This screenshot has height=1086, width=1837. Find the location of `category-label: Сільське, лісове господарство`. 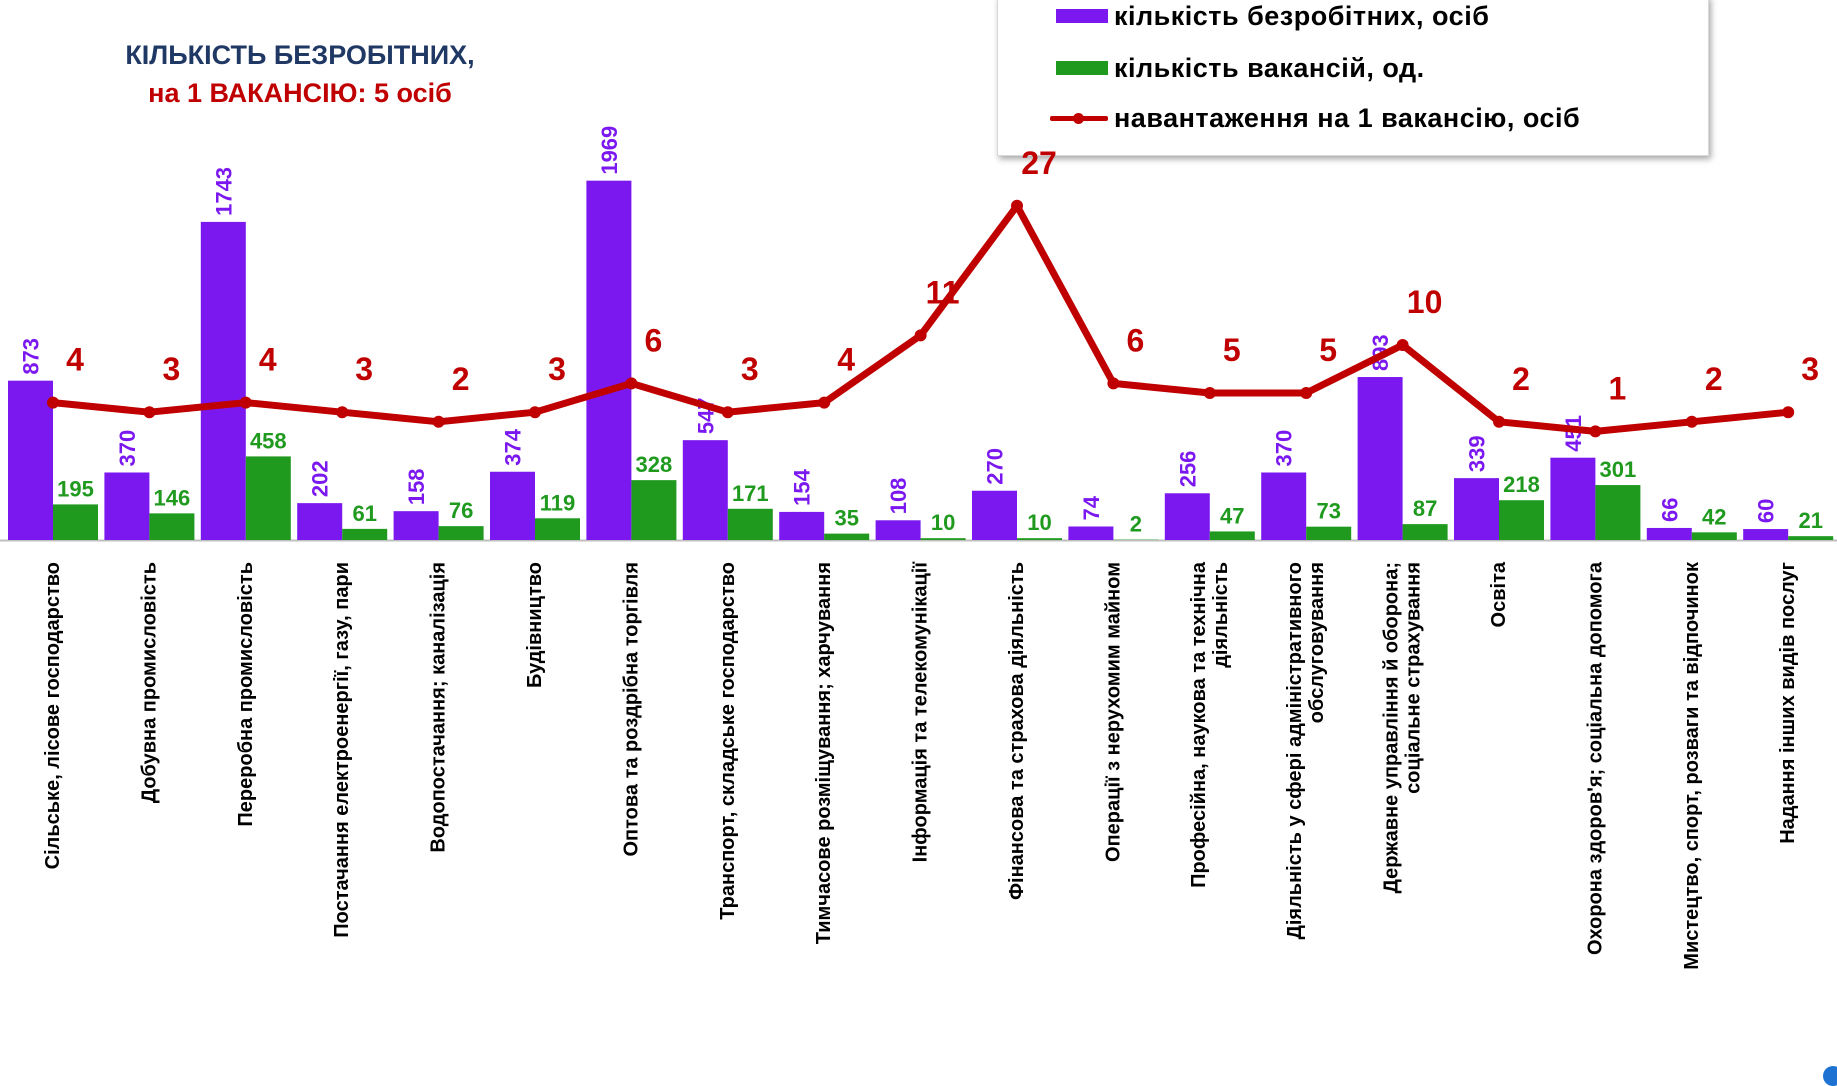

category-label: Сільське, лісове господарство is located at coordinates (53, 715).